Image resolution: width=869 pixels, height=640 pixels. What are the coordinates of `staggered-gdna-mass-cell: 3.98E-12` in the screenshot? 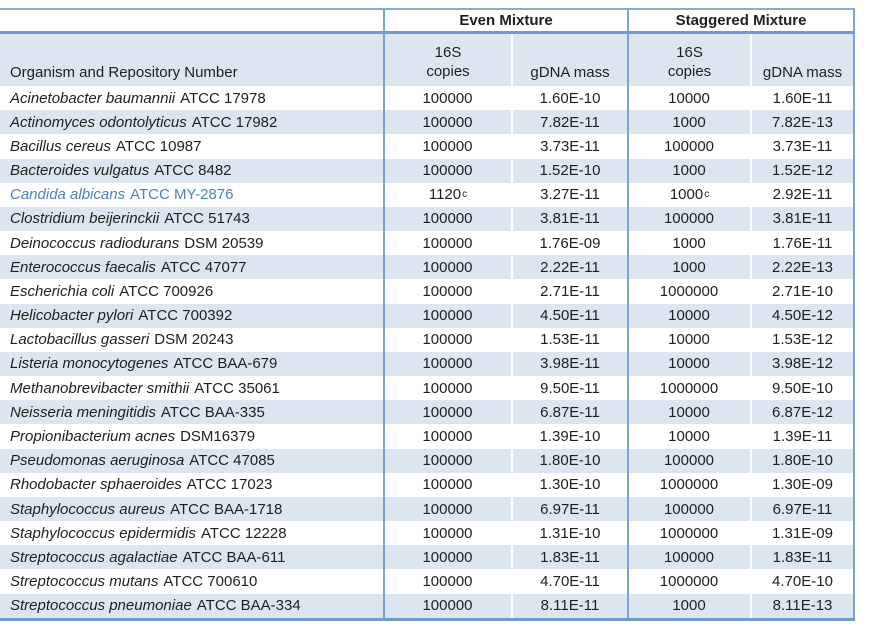 It's located at (803, 364).